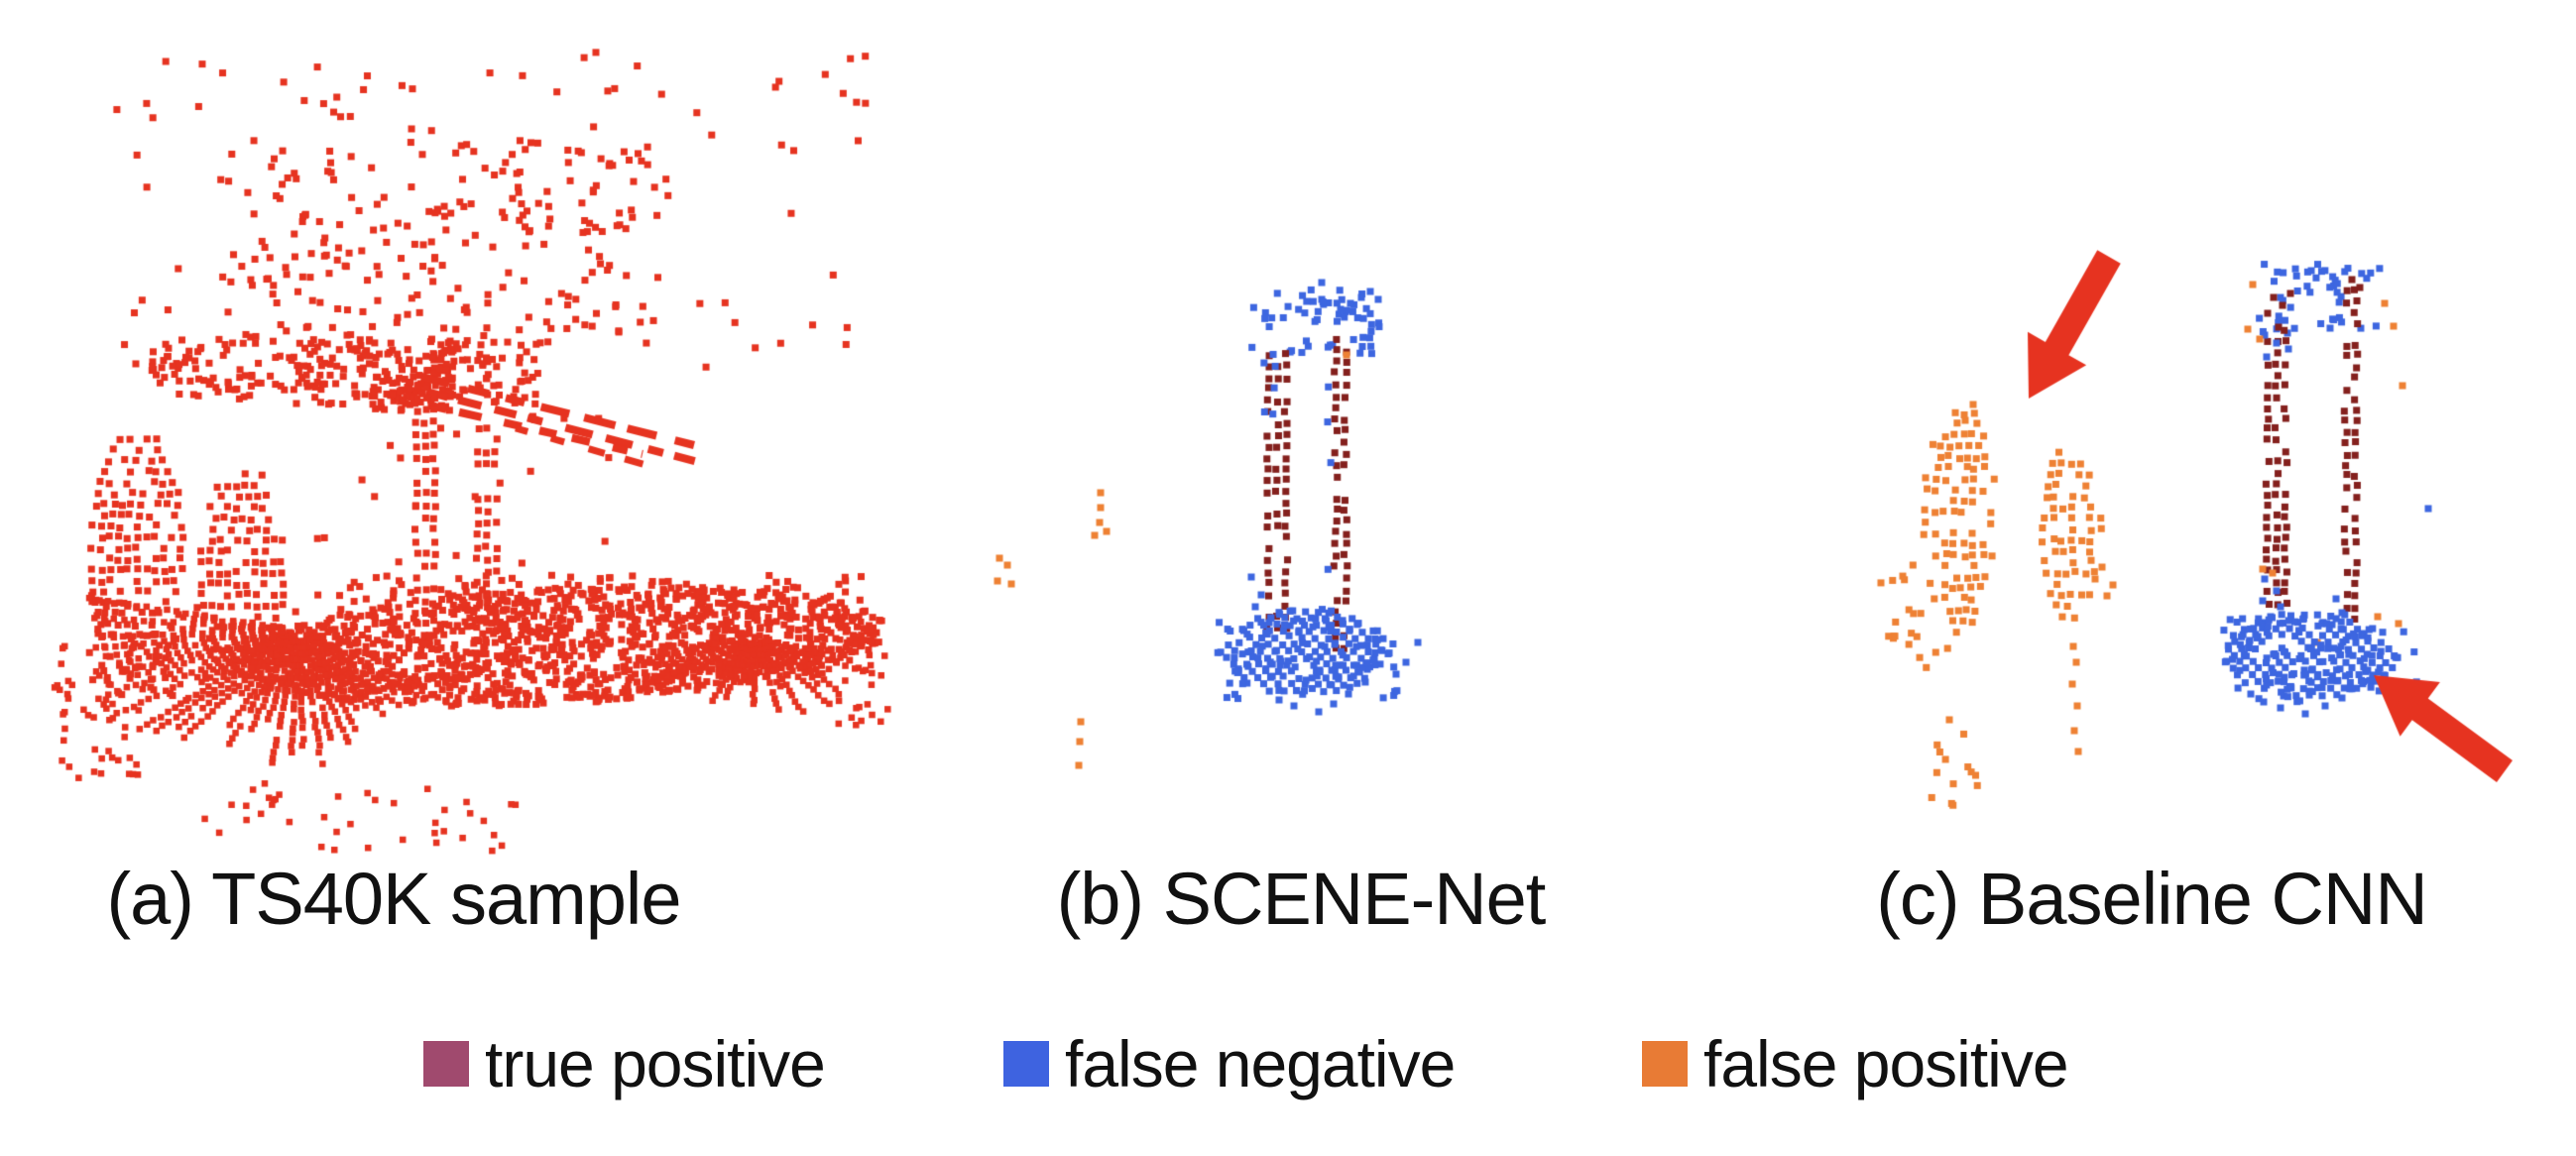 The image size is (2576, 1156). I want to click on false-positive-swatch, so click(1665, 1064).